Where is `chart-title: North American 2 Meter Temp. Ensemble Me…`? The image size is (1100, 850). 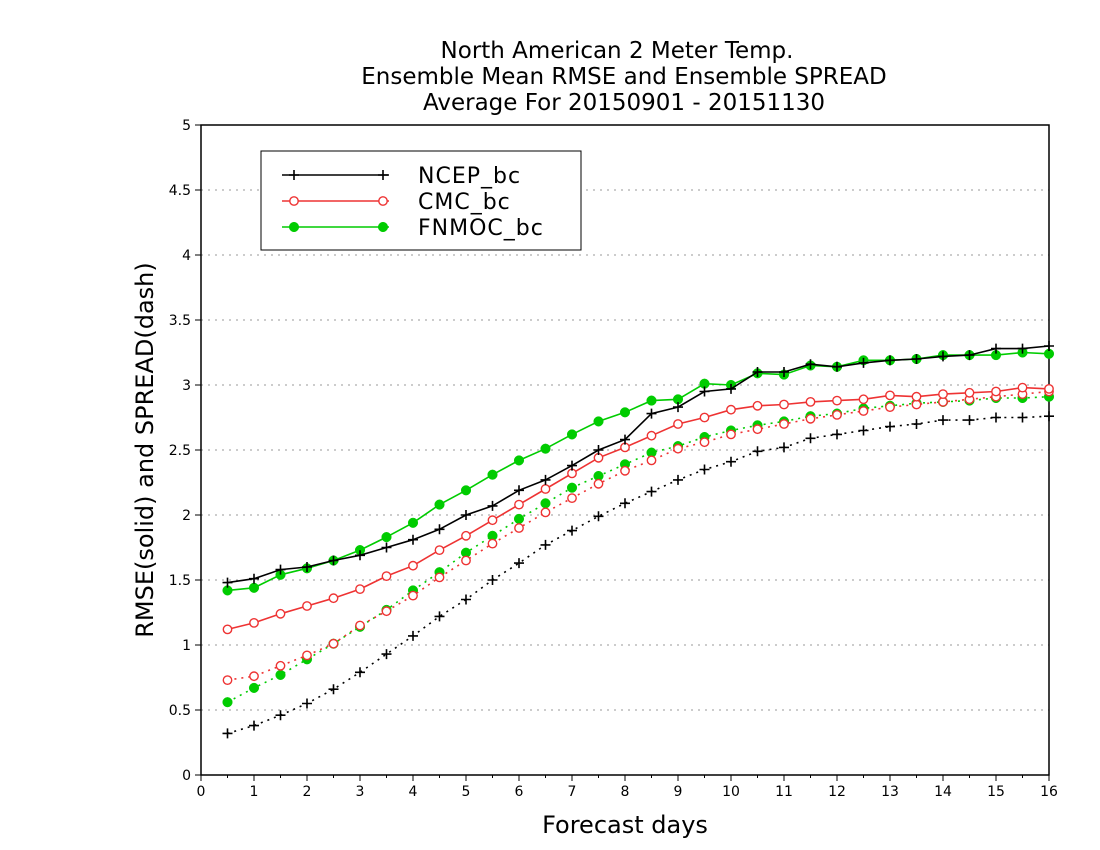
chart-title: North American 2 Meter Temp. Ensemble Me… is located at coordinates (623, 77).